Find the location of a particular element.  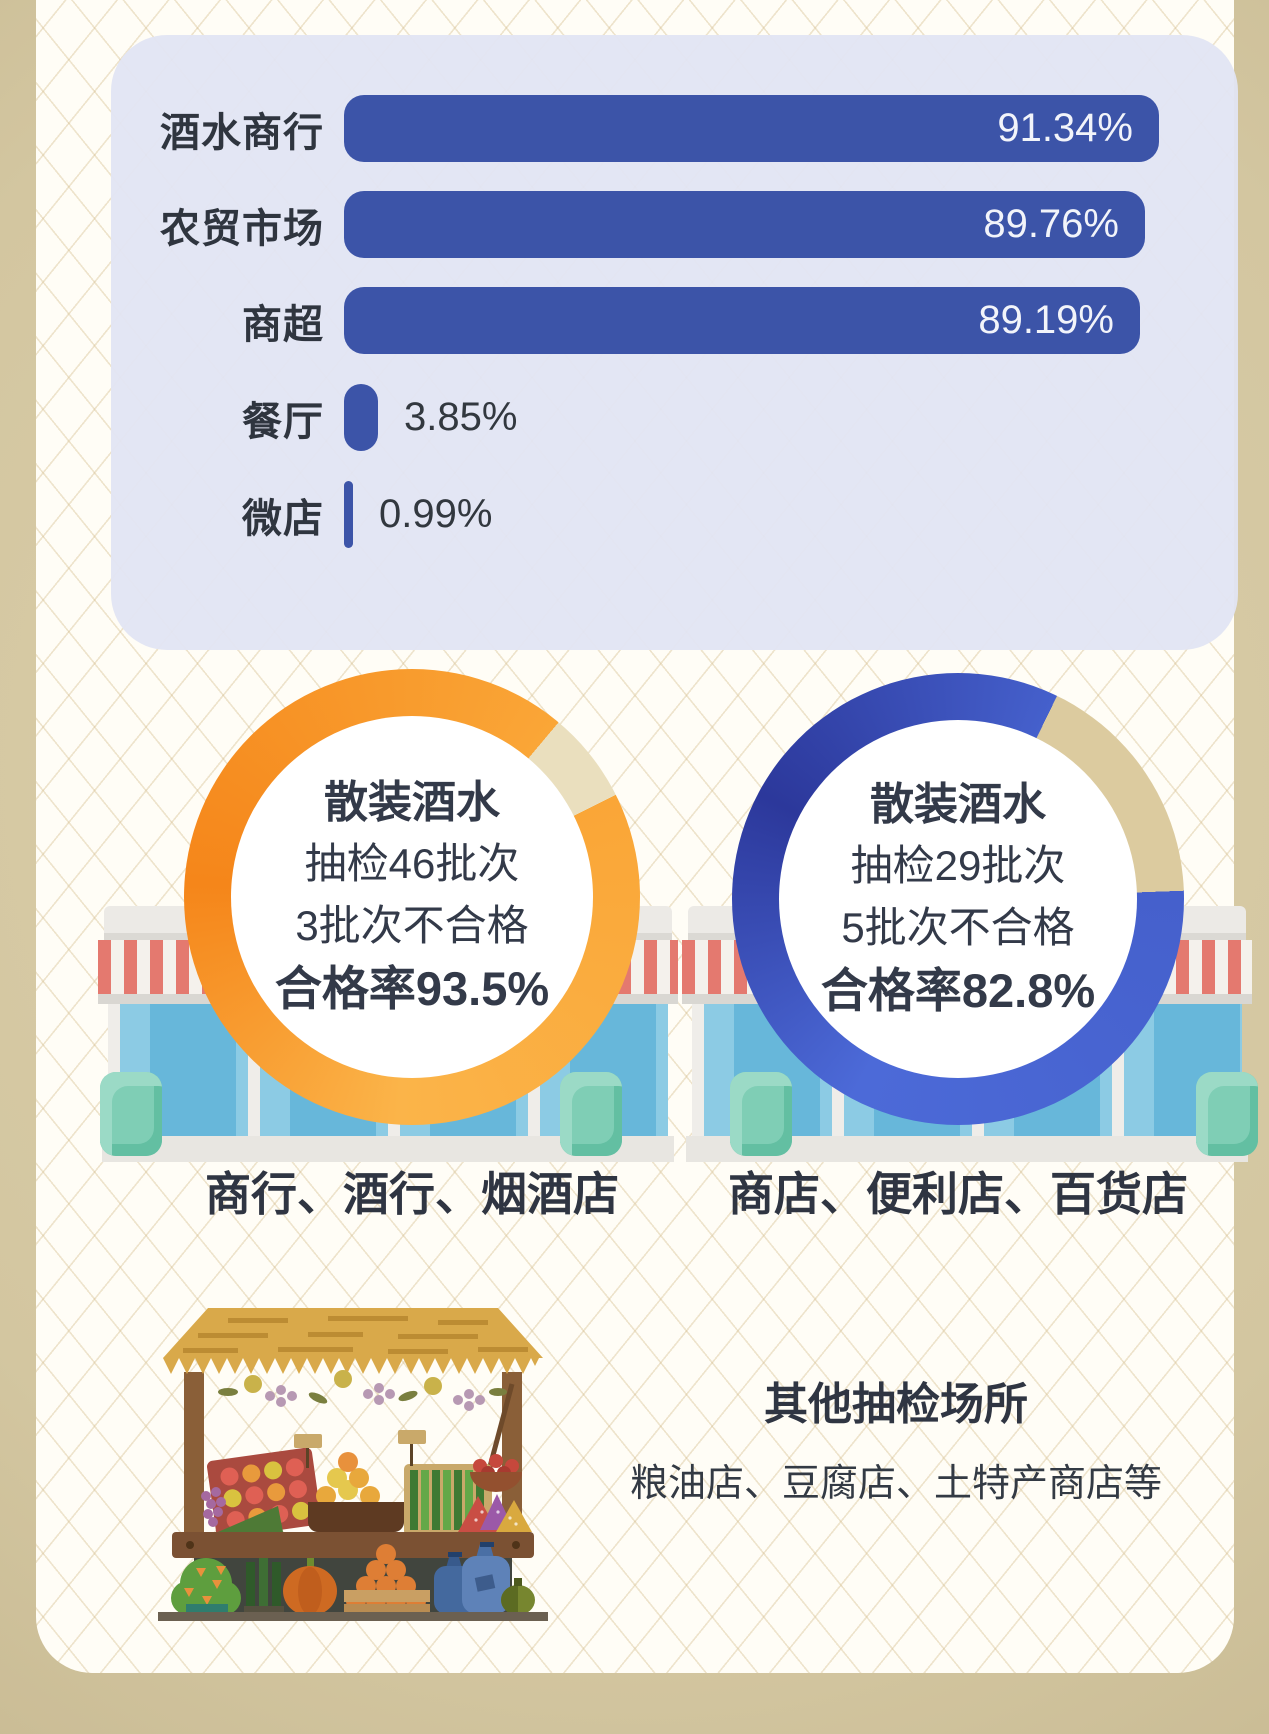

other-venues-title: 其他抽检场所 is located at coordinates (896, 1404).